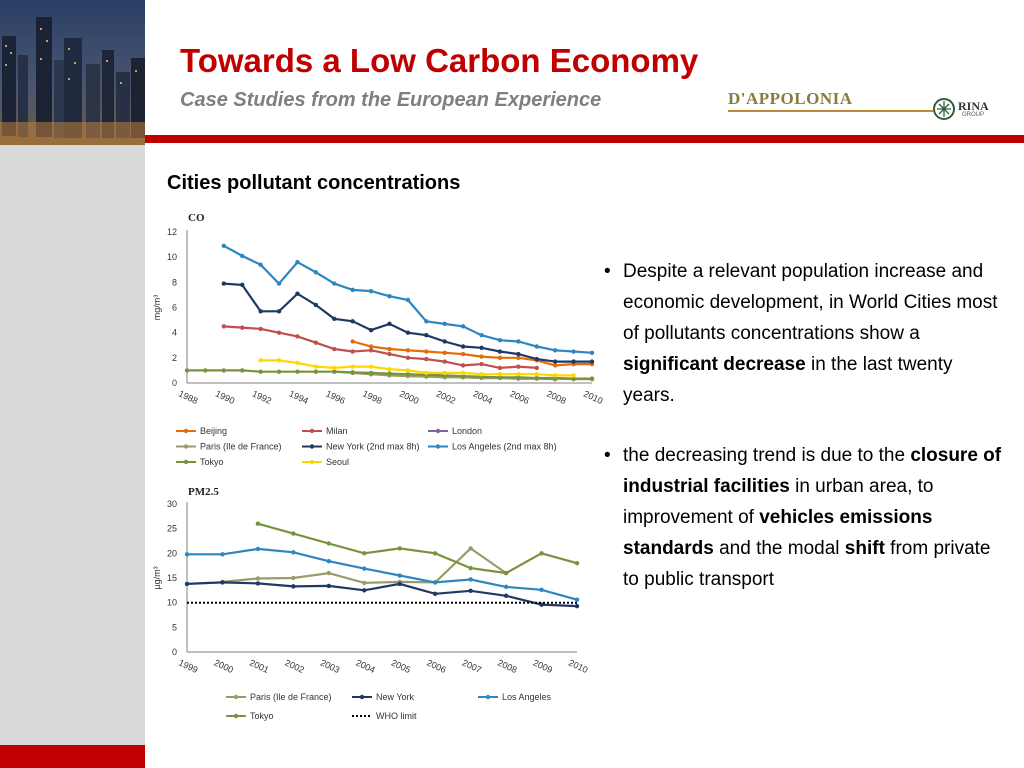 This screenshot has height=768, width=1024. What do you see at coordinates (172, 257) in the screenshot?
I see `y-tick-label: 10` at bounding box center [172, 257].